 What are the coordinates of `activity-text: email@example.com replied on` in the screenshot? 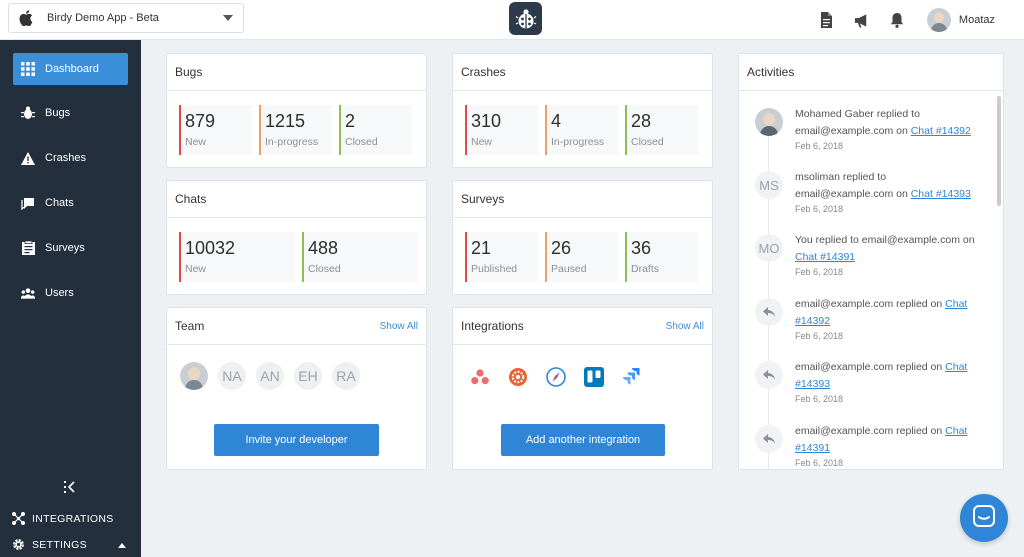 It's located at (869, 304).